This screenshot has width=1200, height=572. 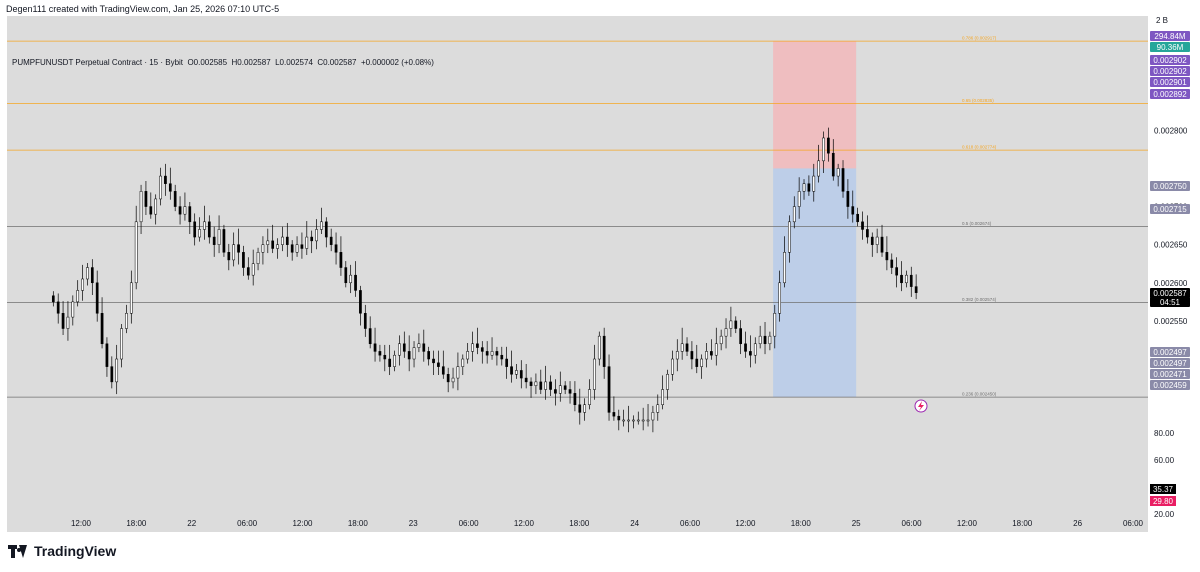 What do you see at coordinates (815, 105) in the screenshot?
I see `position-profit-zone` at bounding box center [815, 105].